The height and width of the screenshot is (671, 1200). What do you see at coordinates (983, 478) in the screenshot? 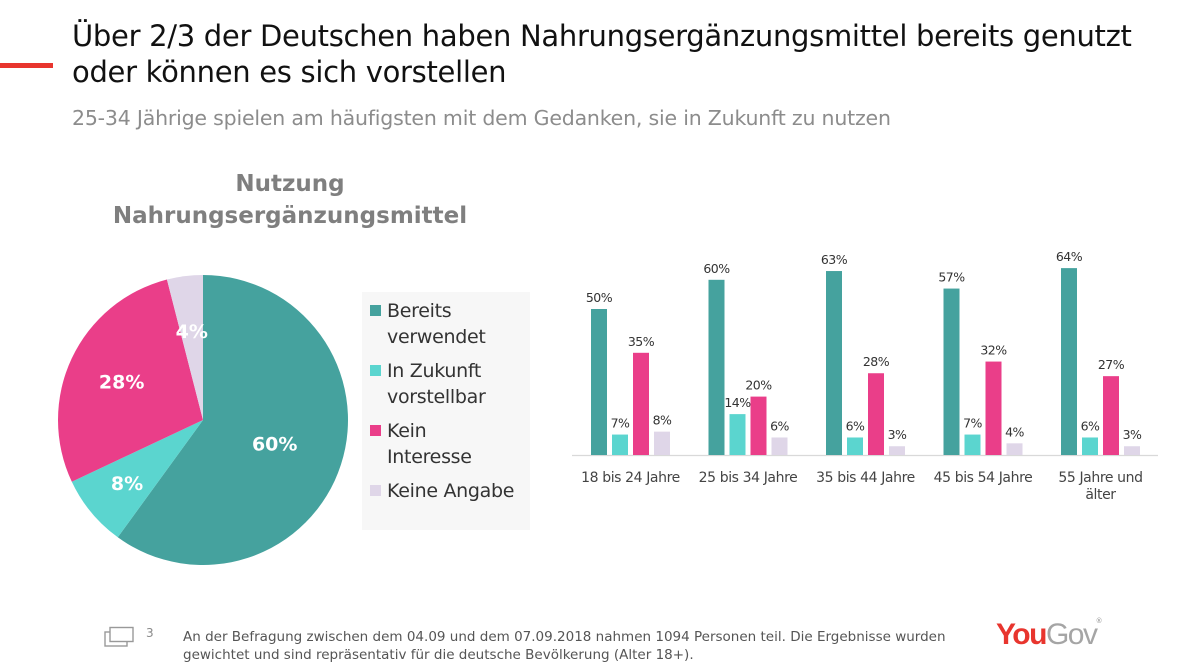
I see `x-tick-label: 45 bis 54 Jahre` at bounding box center [983, 478].